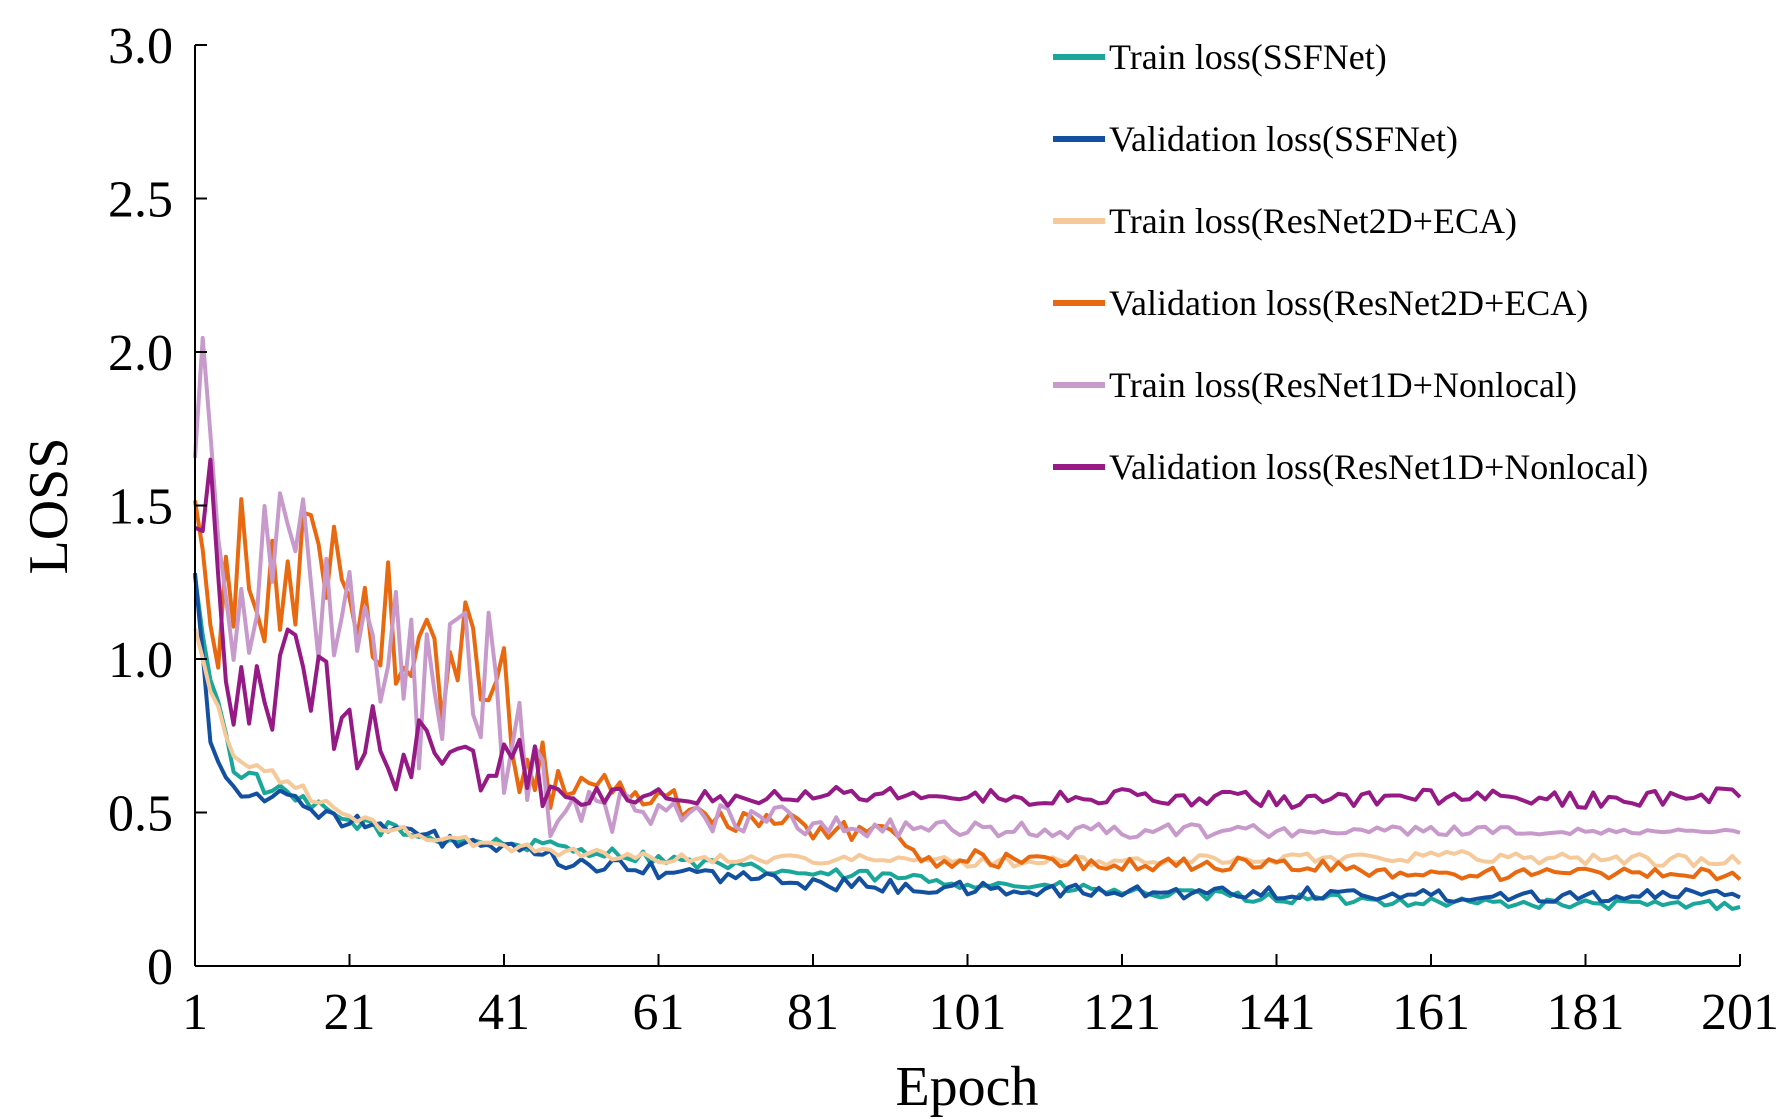  What do you see at coordinates (813, 1012) in the screenshot?
I see `x-tick-label: 81` at bounding box center [813, 1012].